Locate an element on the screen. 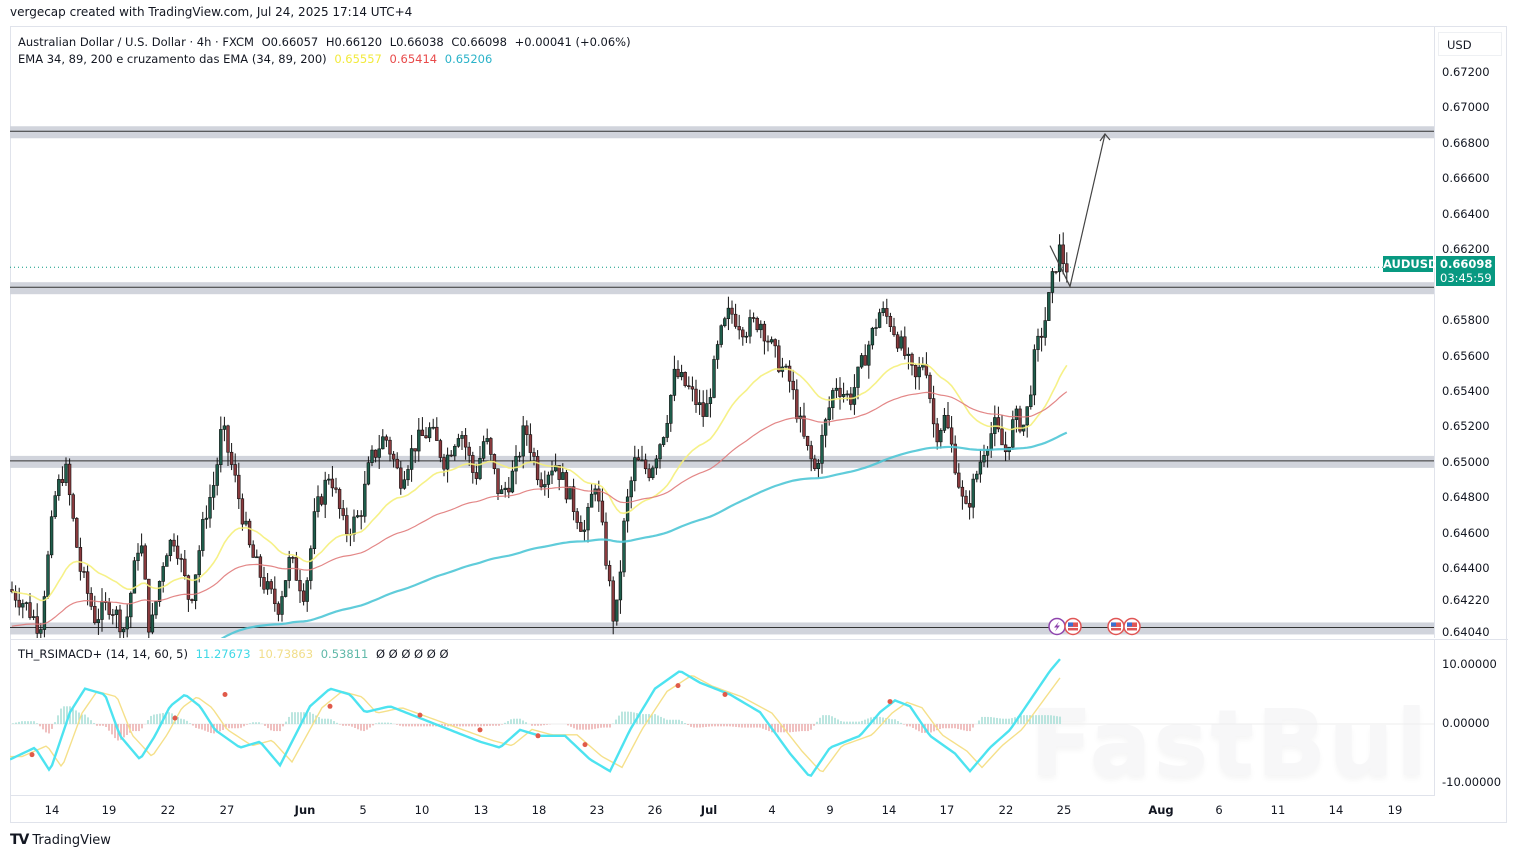 Image resolution: width=1518 pixels, height=858 pixels. price-label: 0.66400 is located at coordinates (1466, 213).